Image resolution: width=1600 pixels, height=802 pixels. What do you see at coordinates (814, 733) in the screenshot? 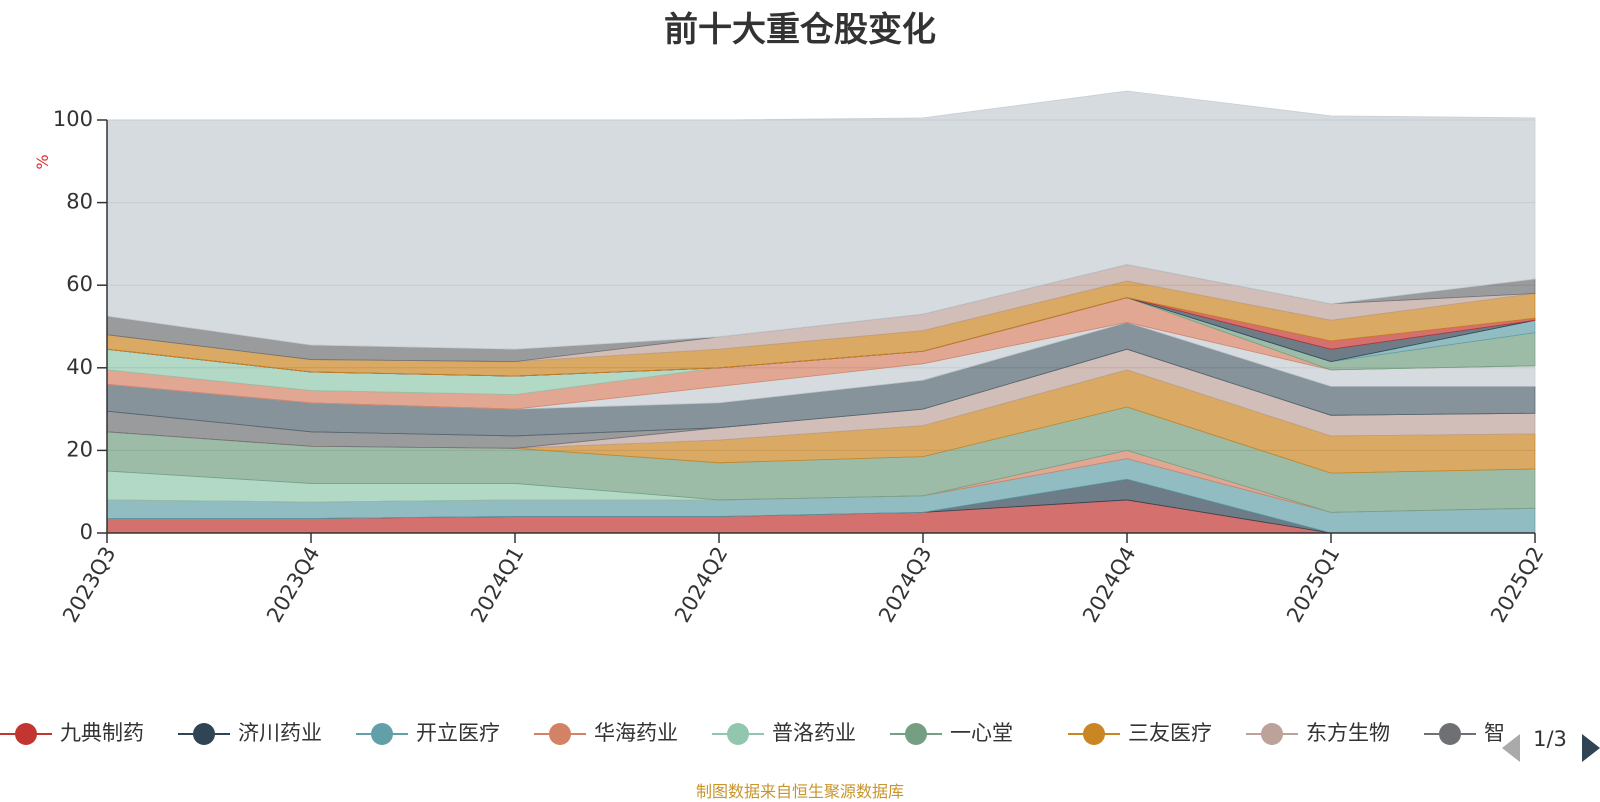
I see `legend-label: 普洛药业` at bounding box center [814, 733].